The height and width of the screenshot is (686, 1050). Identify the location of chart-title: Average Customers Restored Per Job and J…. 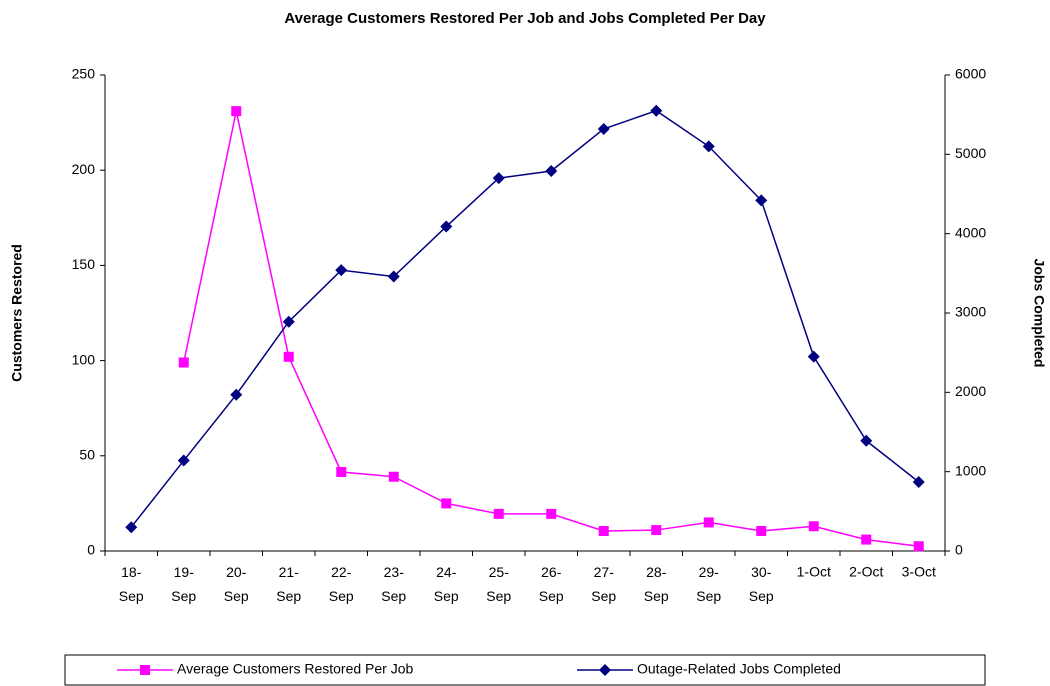
(525, 18).